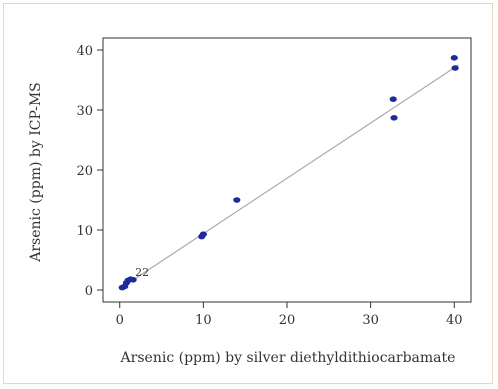 The width and height of the screenshot is (498, 389). What do you see at coordinates (120, 320) in the screenshot?
I see `x-tick-label-0: 0` at bounding box center [120, 320].